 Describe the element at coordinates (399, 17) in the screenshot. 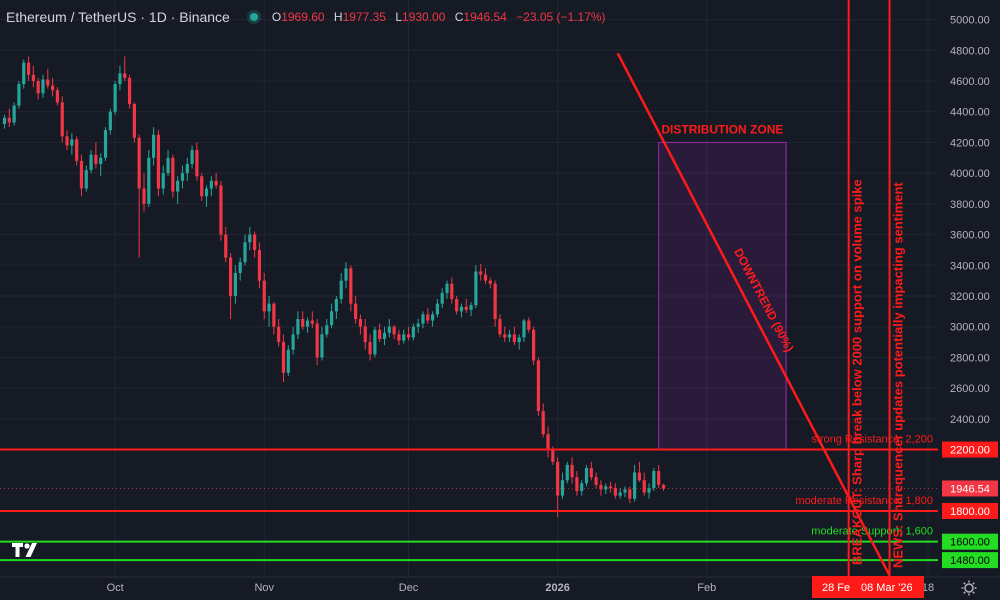

I see `low-key: L` at that location.